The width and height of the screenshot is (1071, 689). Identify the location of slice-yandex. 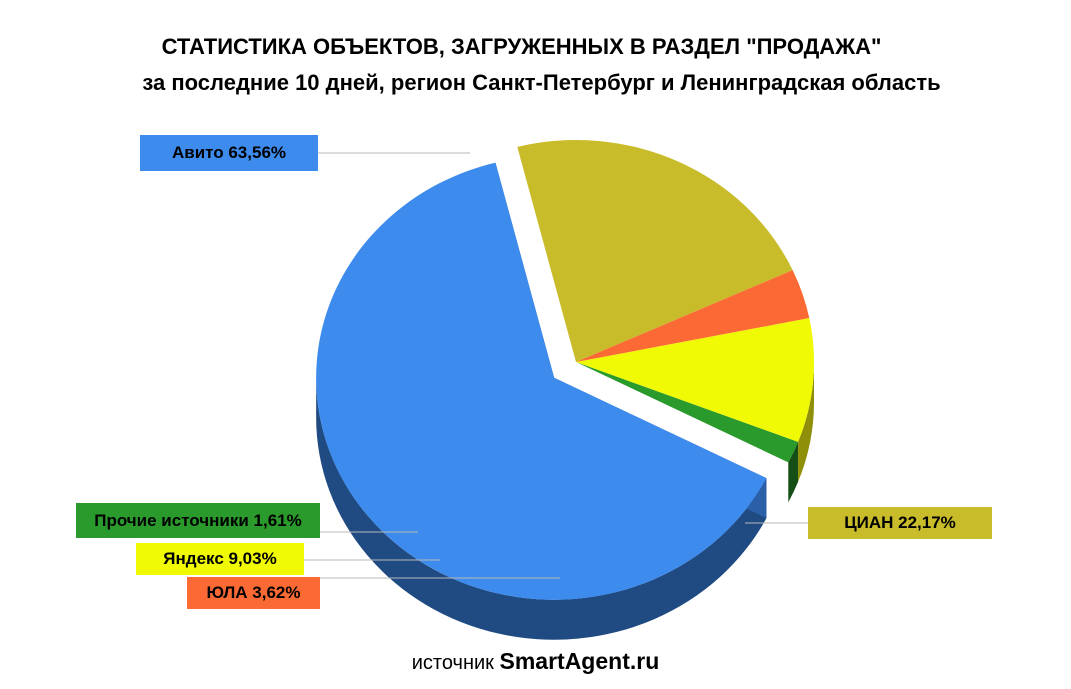
(695, 380).